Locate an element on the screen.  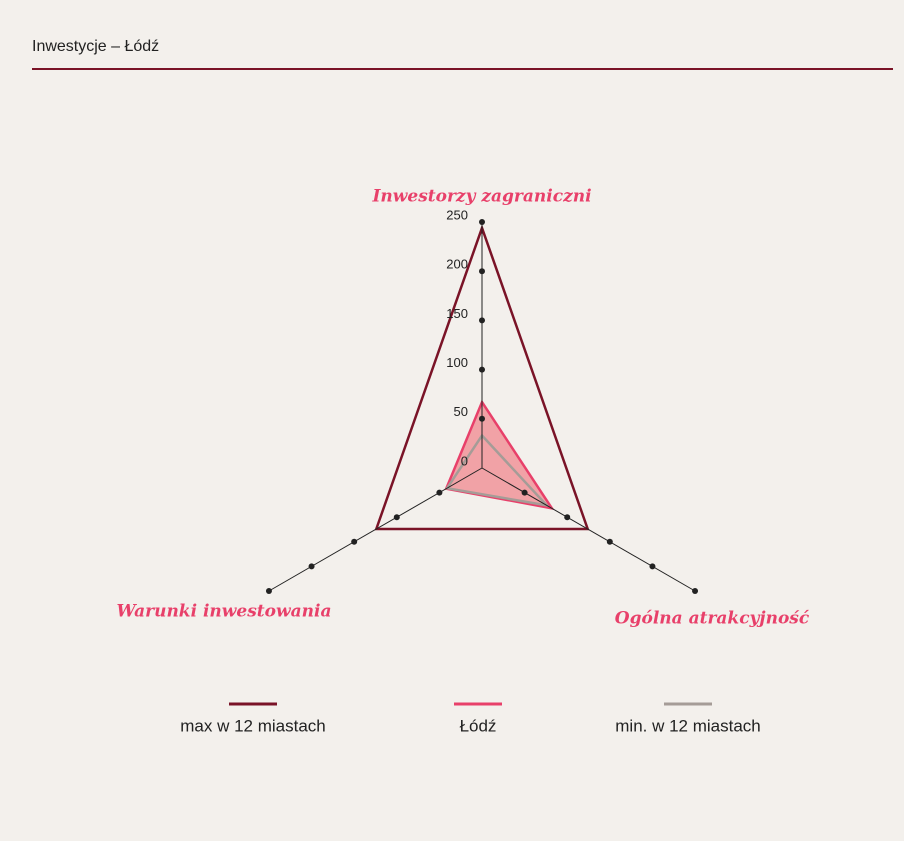
legend-label: Łódź is located at coordinates (478, 725).